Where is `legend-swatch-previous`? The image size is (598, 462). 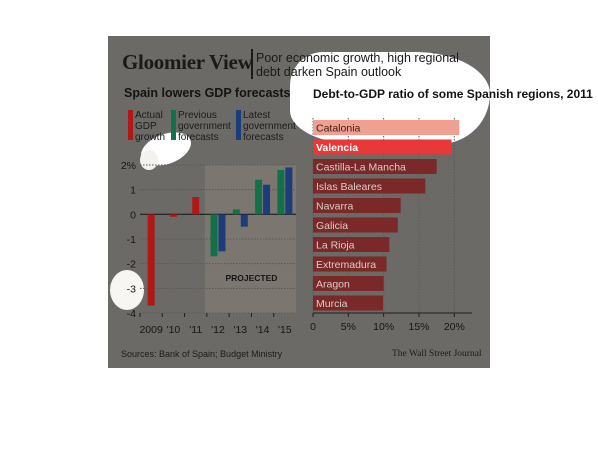 legend-swatch-previous is located at coordinates (173, 125).